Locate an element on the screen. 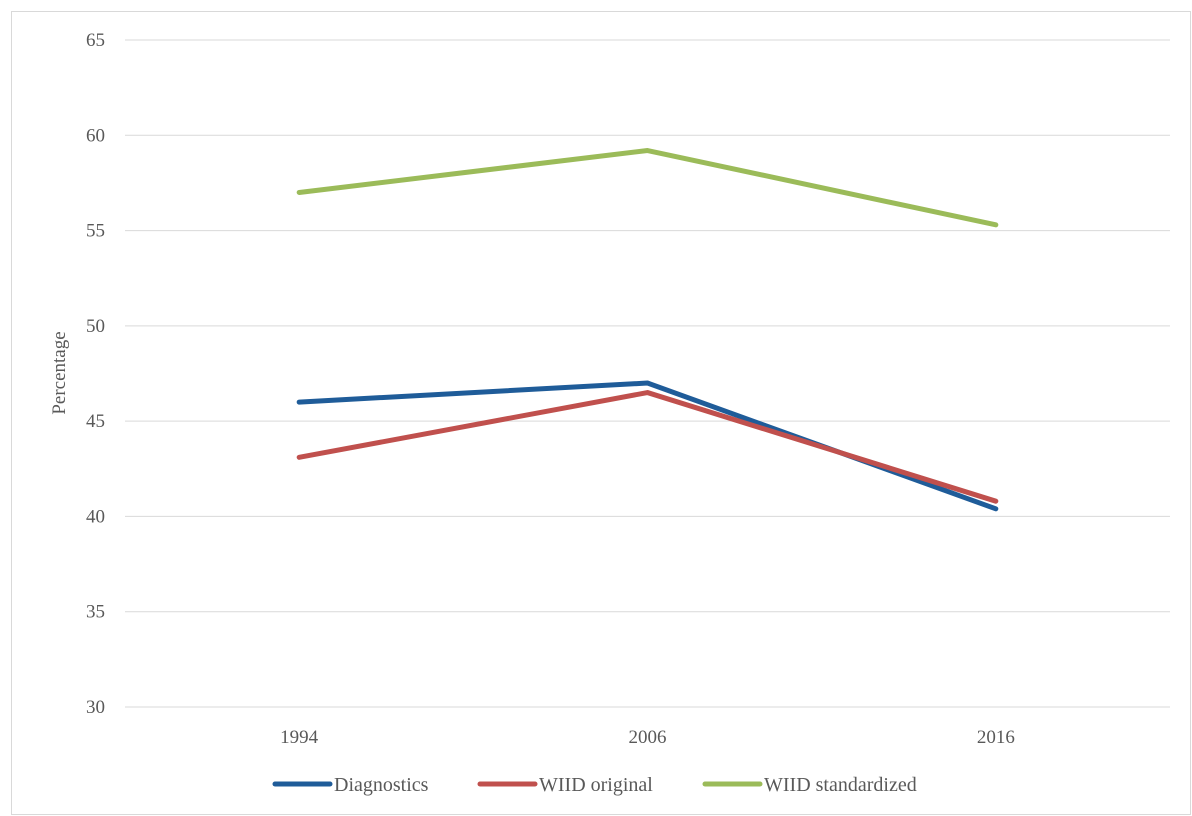 This screenshot has width=1192, height=816. y-tick-label: 55 is located at coordinates (95, 231).